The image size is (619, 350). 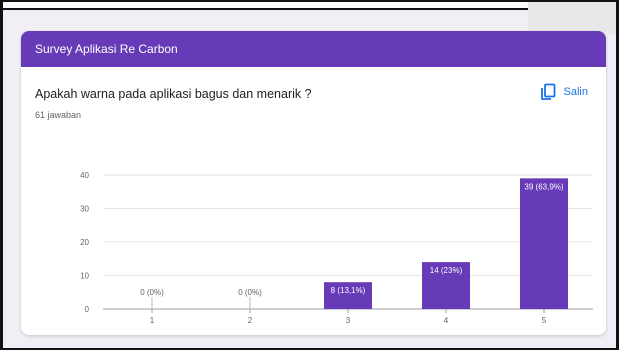 What do you see at coordinates (84, 209) in the screenshot?
I see `y-tick-label: 30` at bounding box center [84, 209].